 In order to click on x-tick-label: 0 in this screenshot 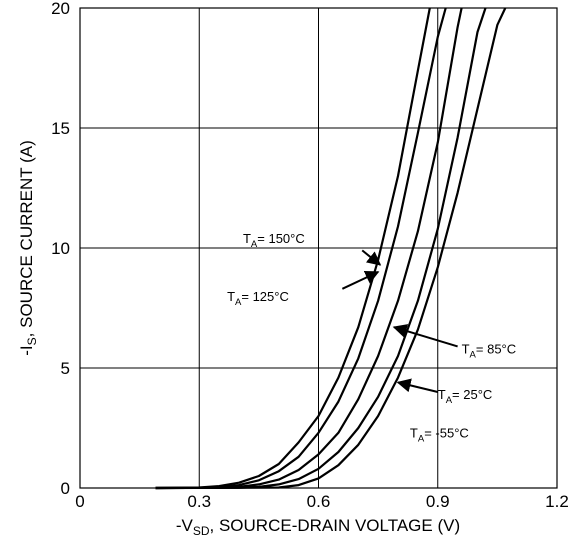, I will do `click(79, 501)`.